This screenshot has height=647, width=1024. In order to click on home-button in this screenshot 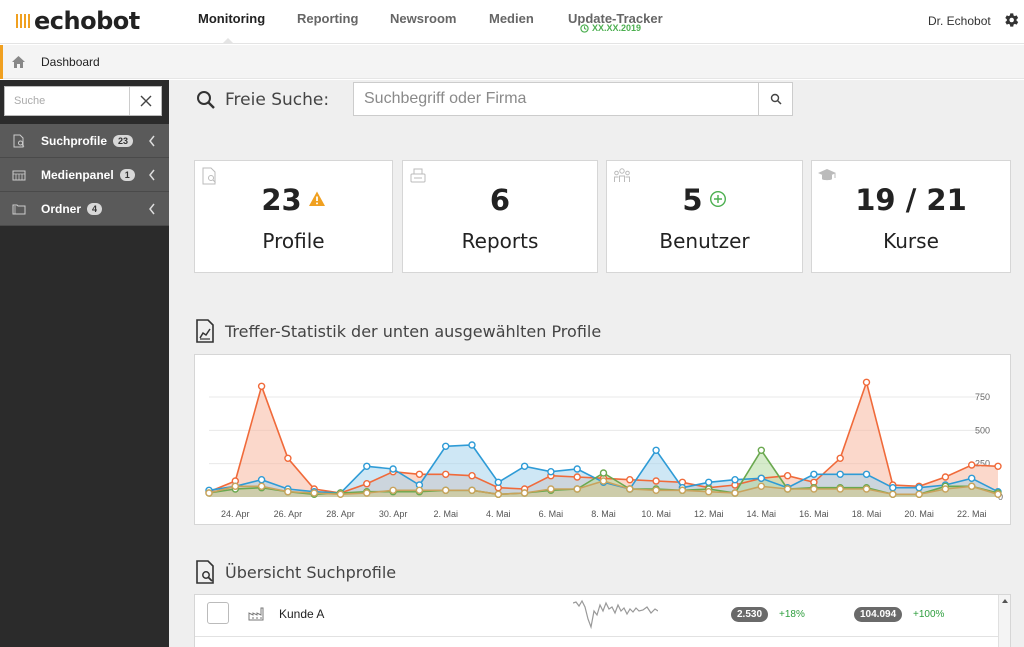, I will do `click(17, 62)`.